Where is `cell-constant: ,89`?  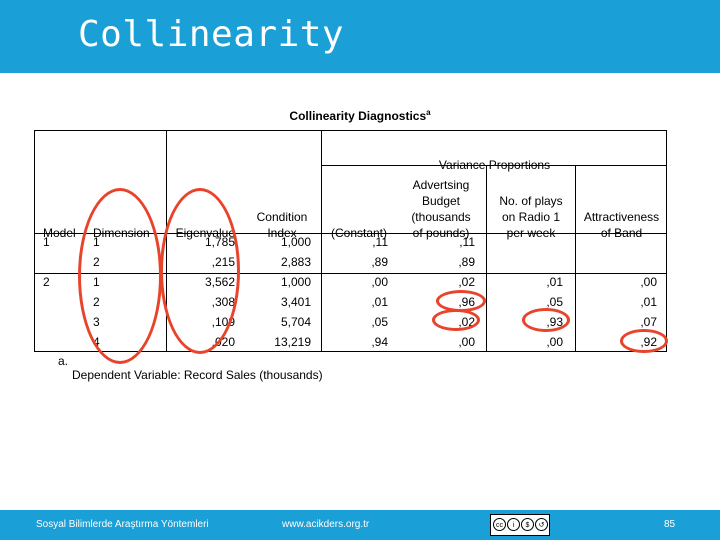
cell-constant: ,89 is located at coordinates (379, 262).